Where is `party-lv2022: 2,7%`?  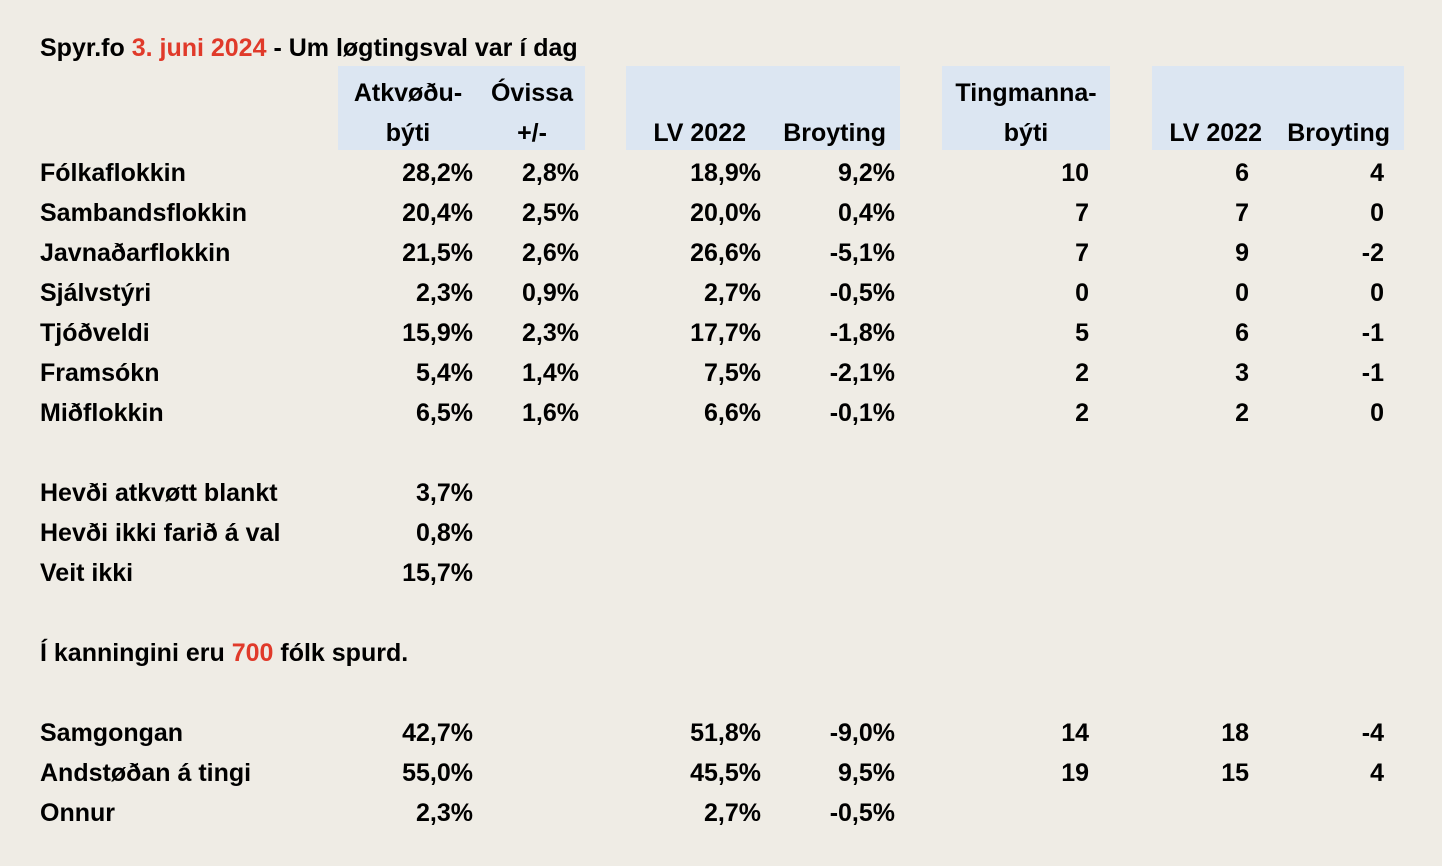
party-lv2022: 2,7% is located at coordinates (732, 293).